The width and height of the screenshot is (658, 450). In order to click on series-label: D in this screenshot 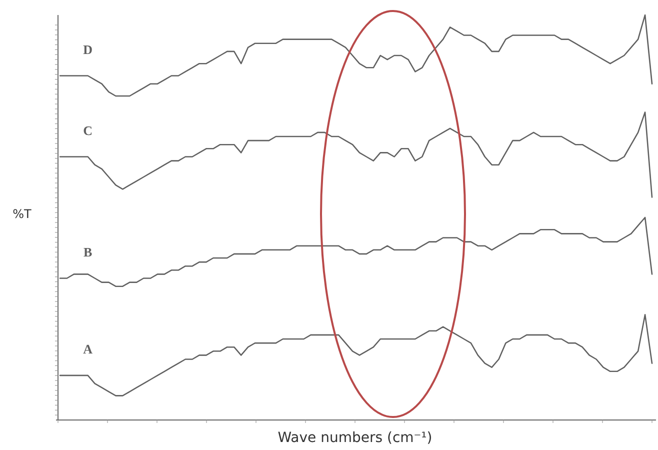, I will do `click(88, 49)`.